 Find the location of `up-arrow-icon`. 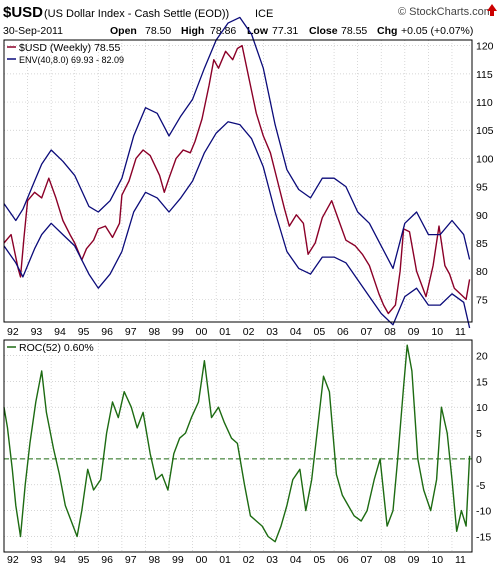

up-arrow-icon is located at coordinates (492, 10).